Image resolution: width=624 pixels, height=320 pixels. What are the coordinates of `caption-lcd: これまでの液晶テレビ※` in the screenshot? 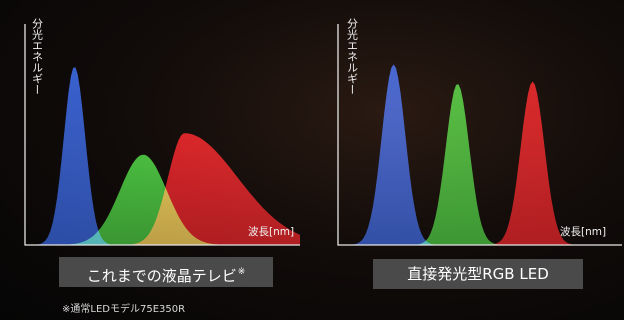 It's located at (166, 272).